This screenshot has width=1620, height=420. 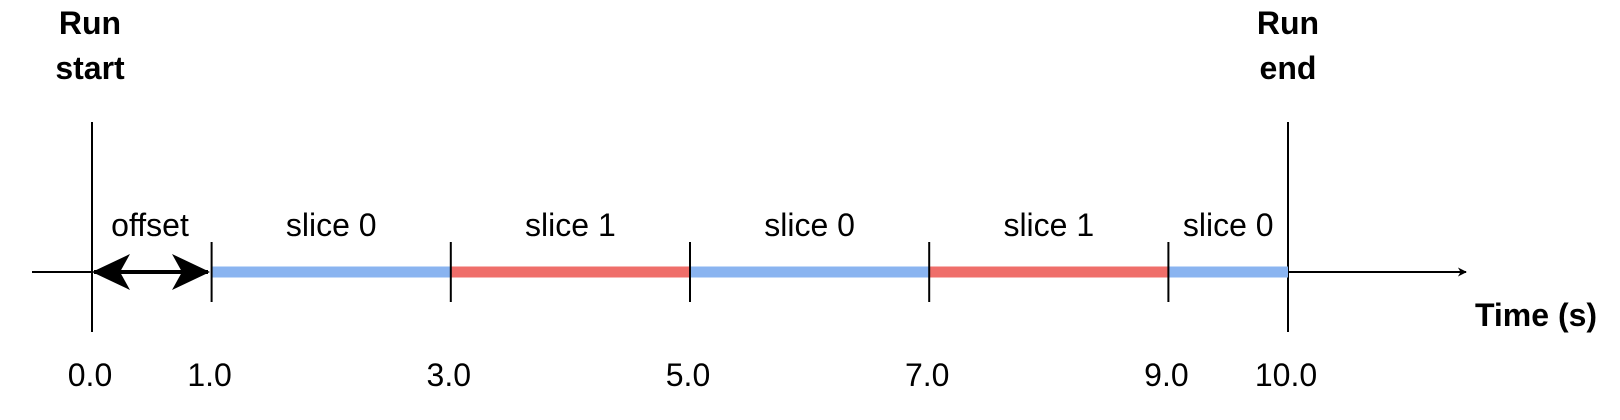 I want to click on offset-arrow-right-head, so click(x=191, y=272).